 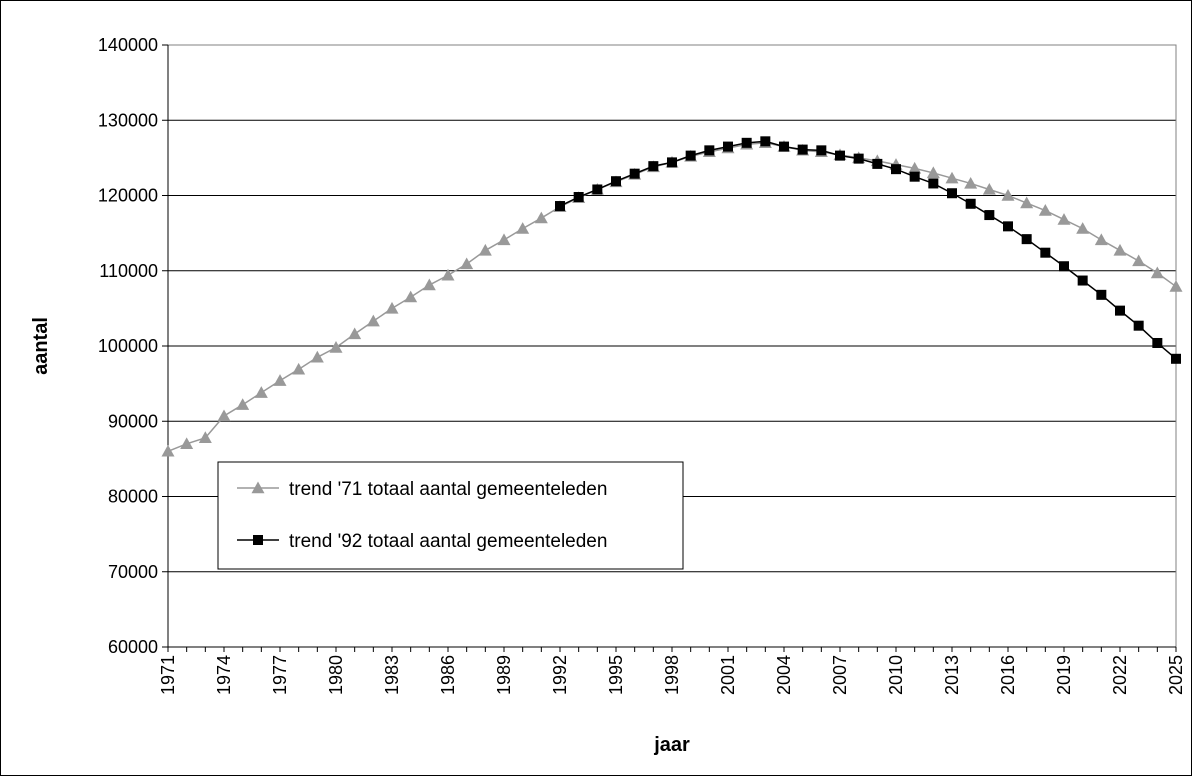 I want to click on series-2-point-2021, so click(x=1101, y=294).